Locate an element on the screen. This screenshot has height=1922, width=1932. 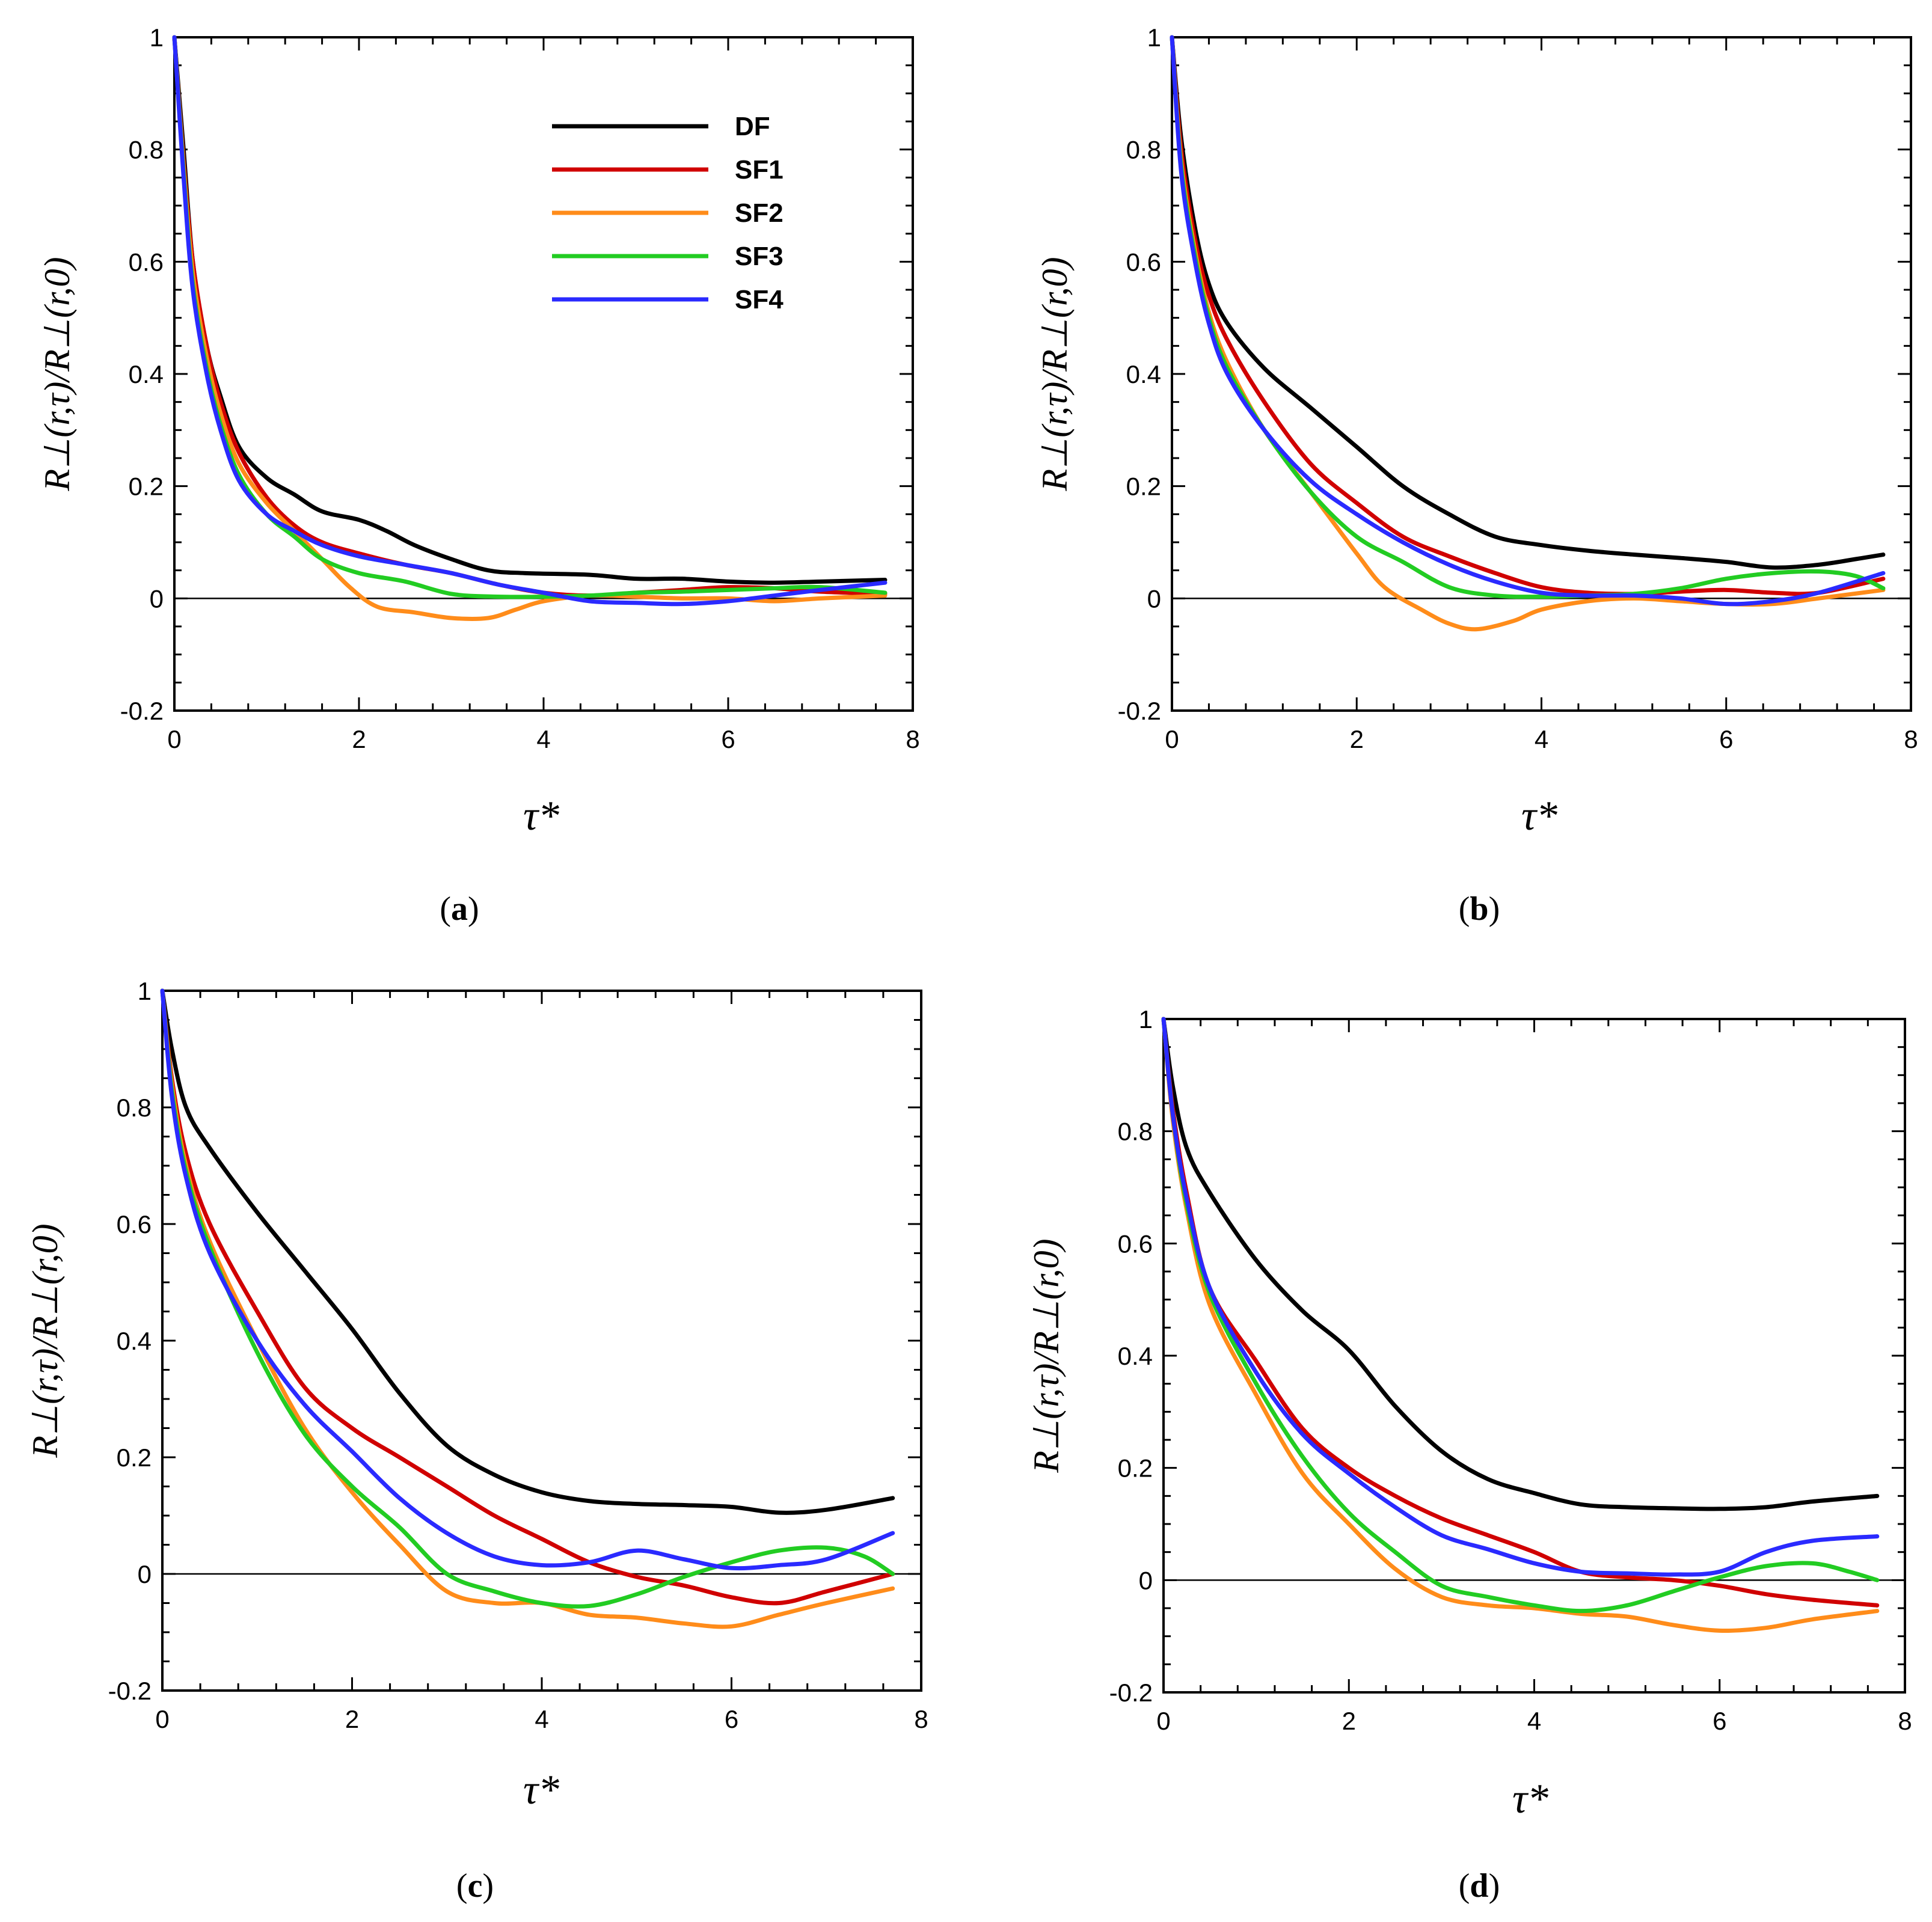
panel-caption: (c) is located at coordinates (475, 1886).